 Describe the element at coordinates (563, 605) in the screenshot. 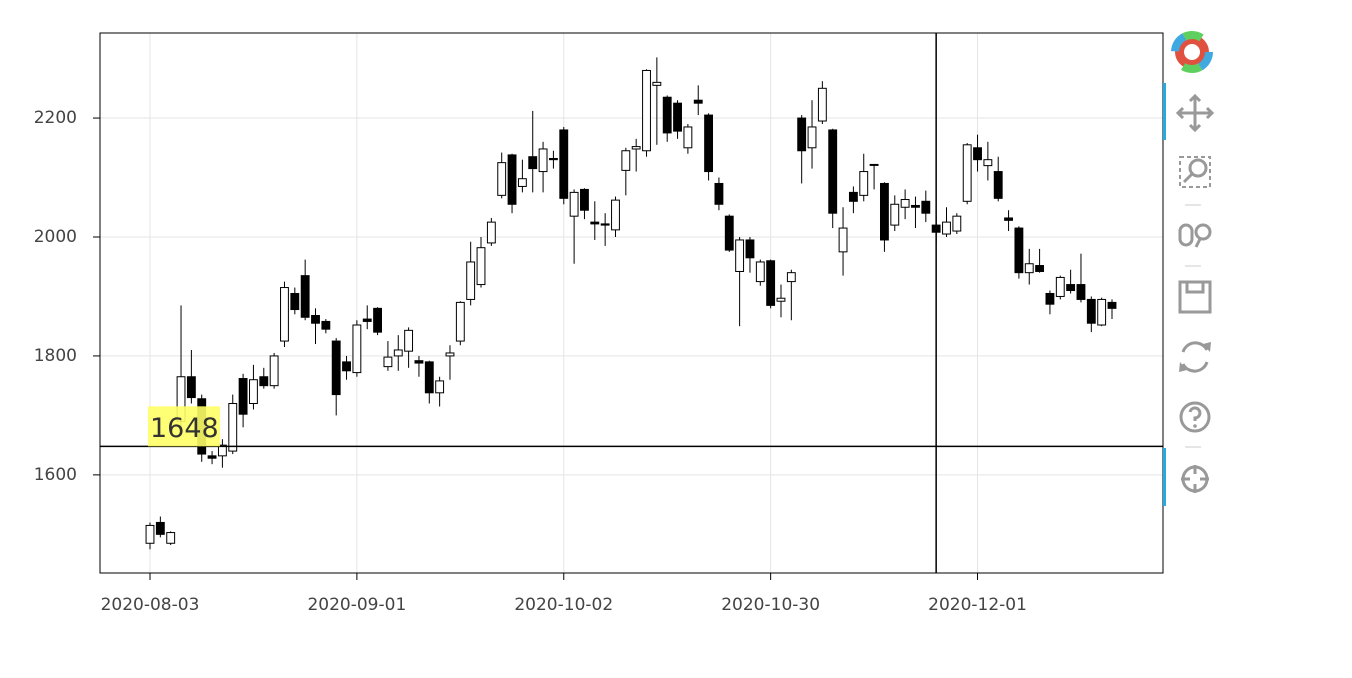

I see `x-tick-label: 2020-10-02` at that location.